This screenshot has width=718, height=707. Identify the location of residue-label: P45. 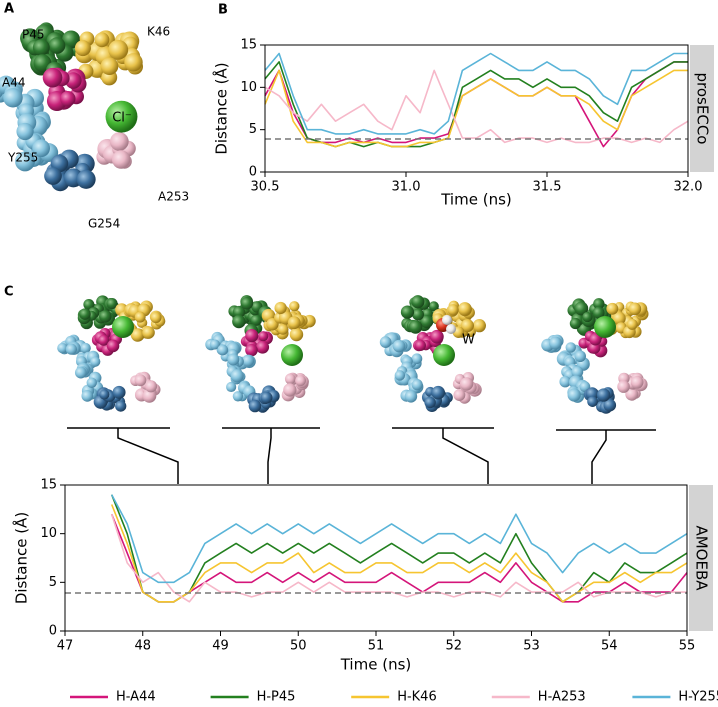
(33, 35).